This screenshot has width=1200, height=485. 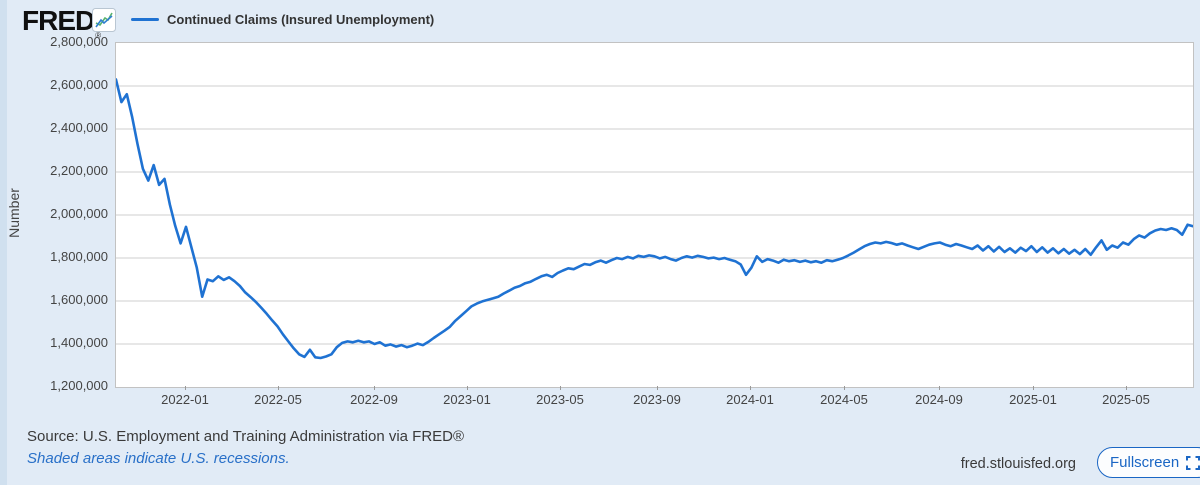 What do you see at coordinates (145, 19) in the screenshot?
I see `legend-line-swatch` at bounding box center [145, 19].